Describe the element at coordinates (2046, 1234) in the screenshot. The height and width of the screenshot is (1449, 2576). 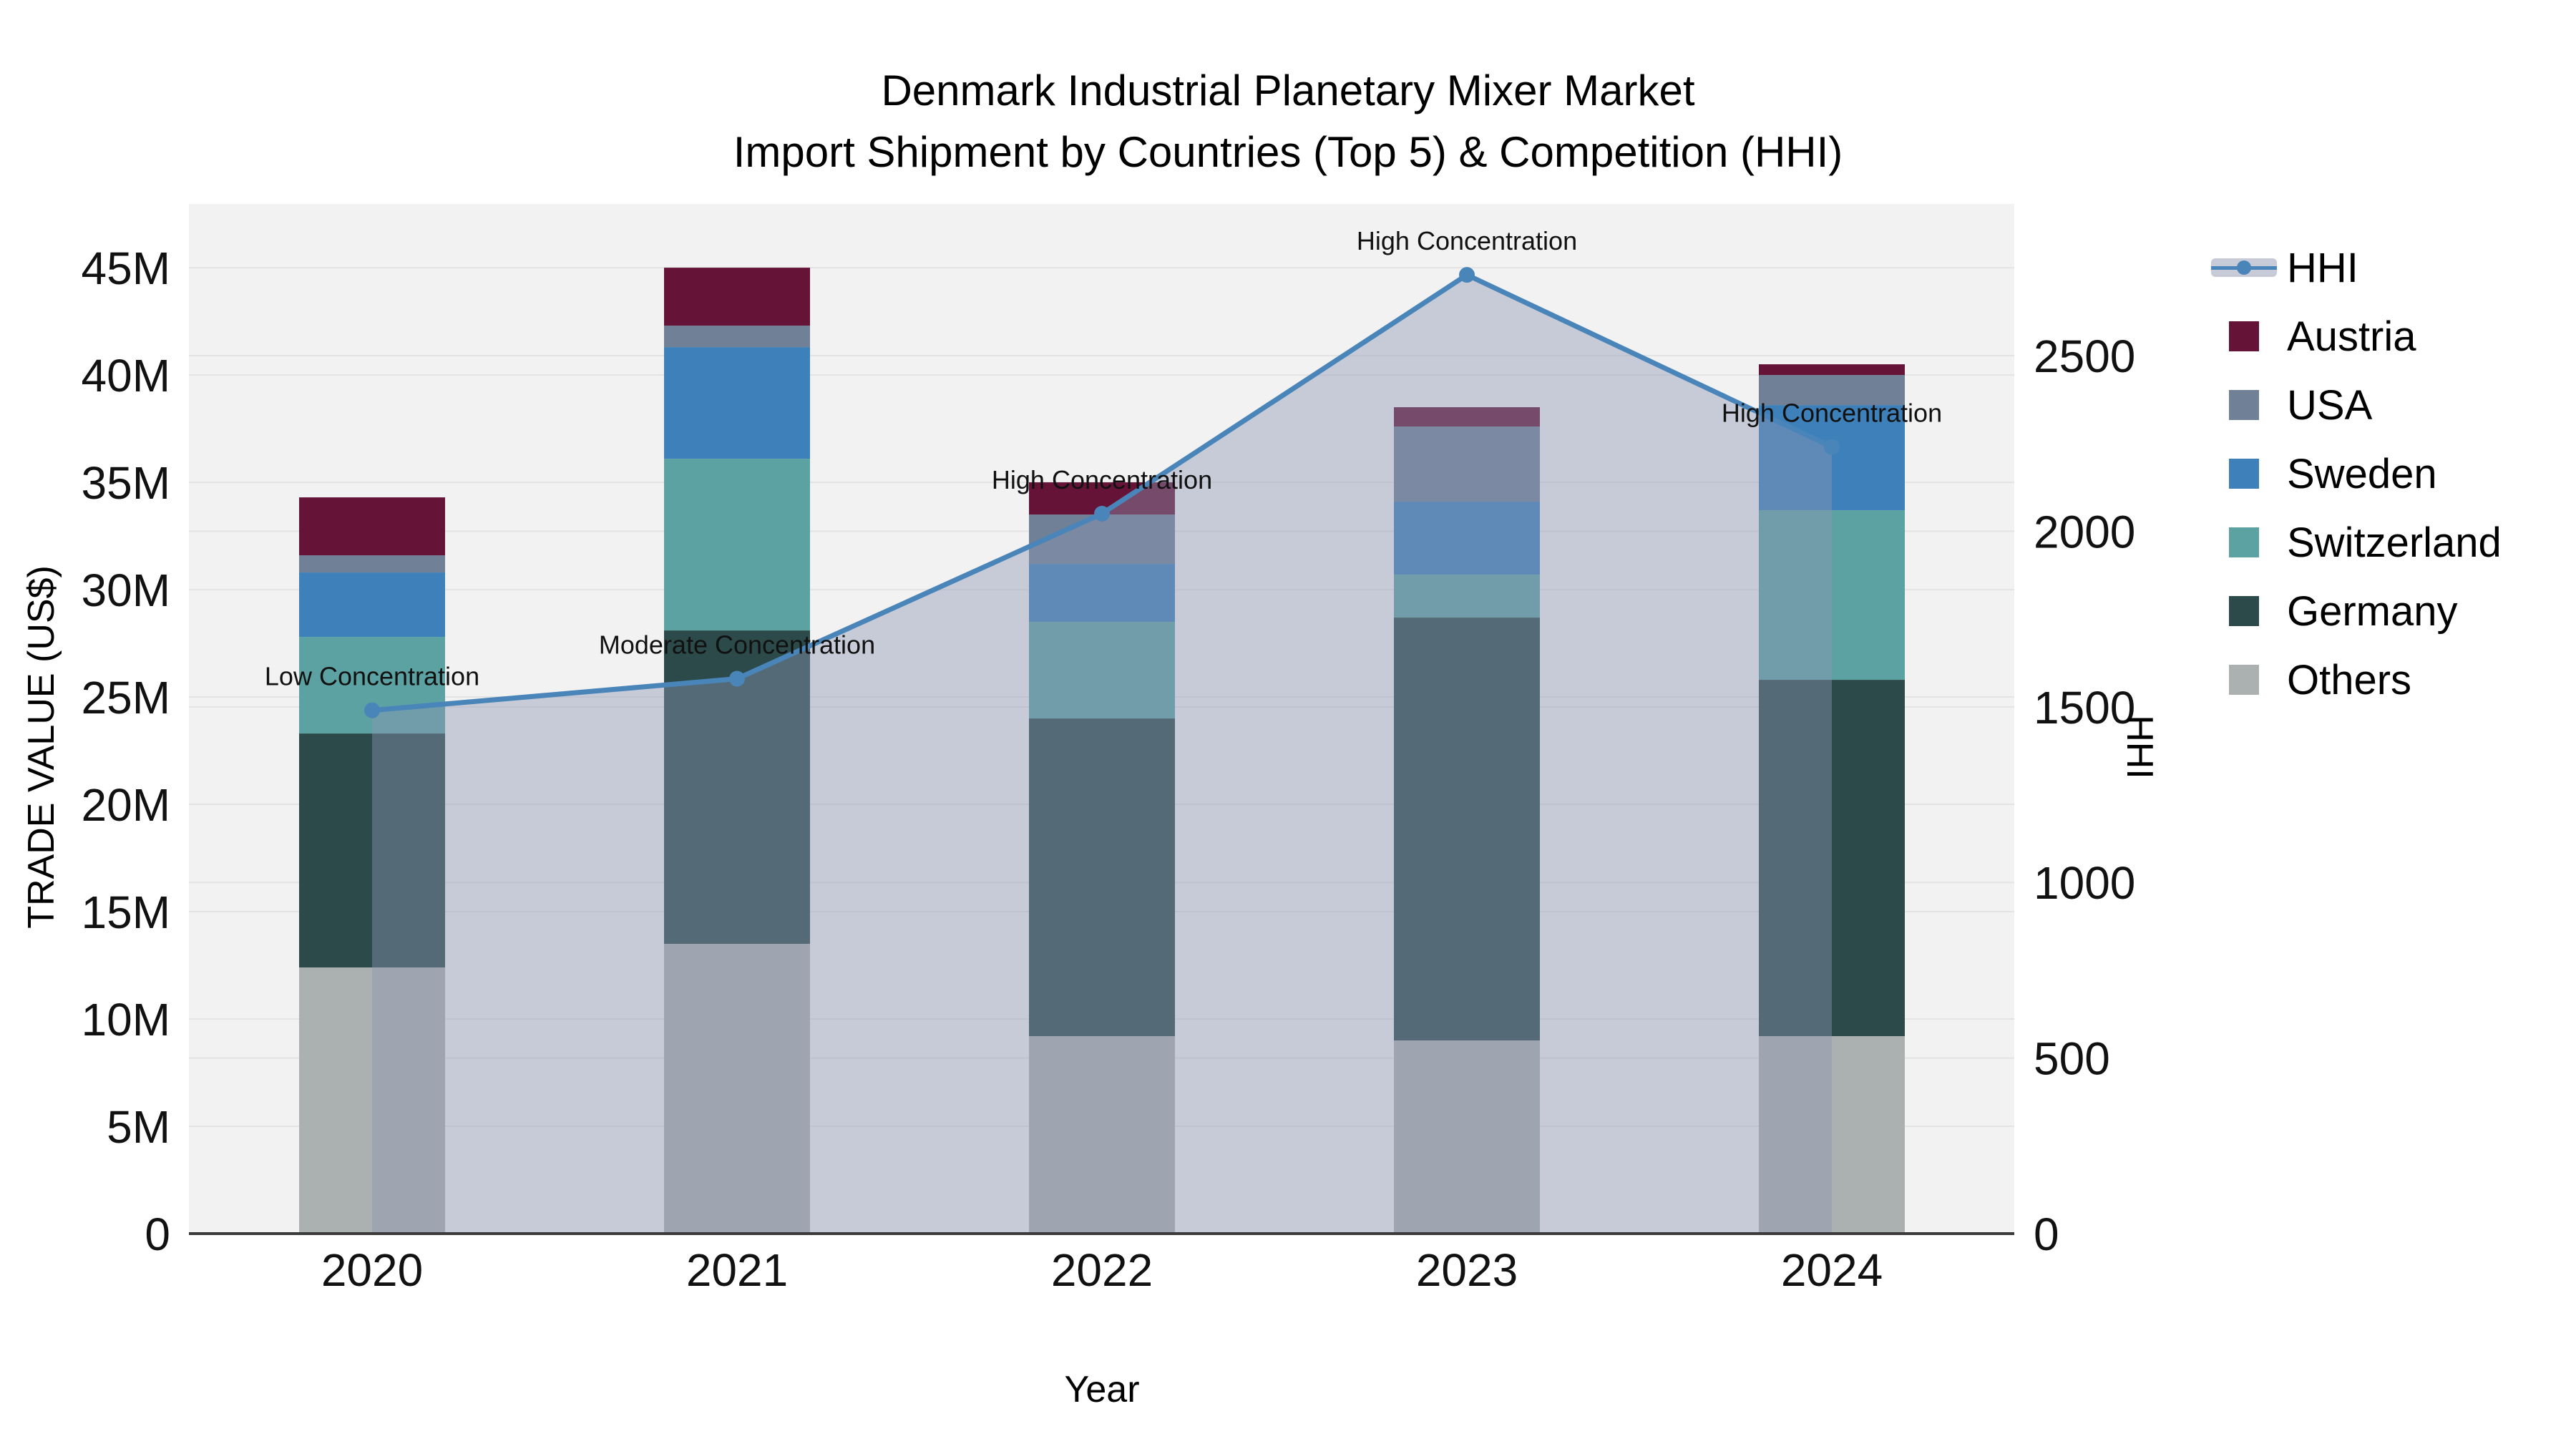
I see `y-right-tick-label: 0` at that location.